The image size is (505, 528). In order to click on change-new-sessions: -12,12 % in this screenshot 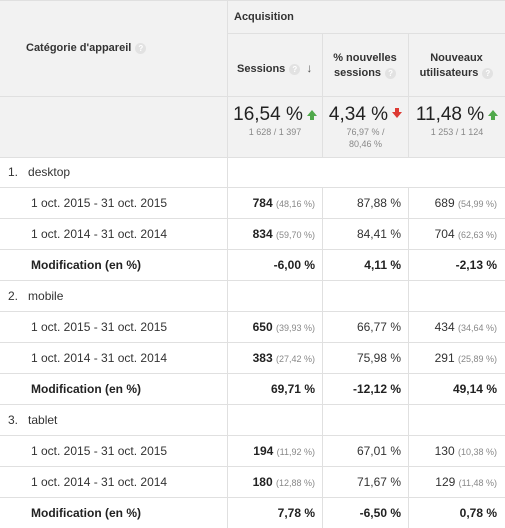, I will do `click(376, 389)`.